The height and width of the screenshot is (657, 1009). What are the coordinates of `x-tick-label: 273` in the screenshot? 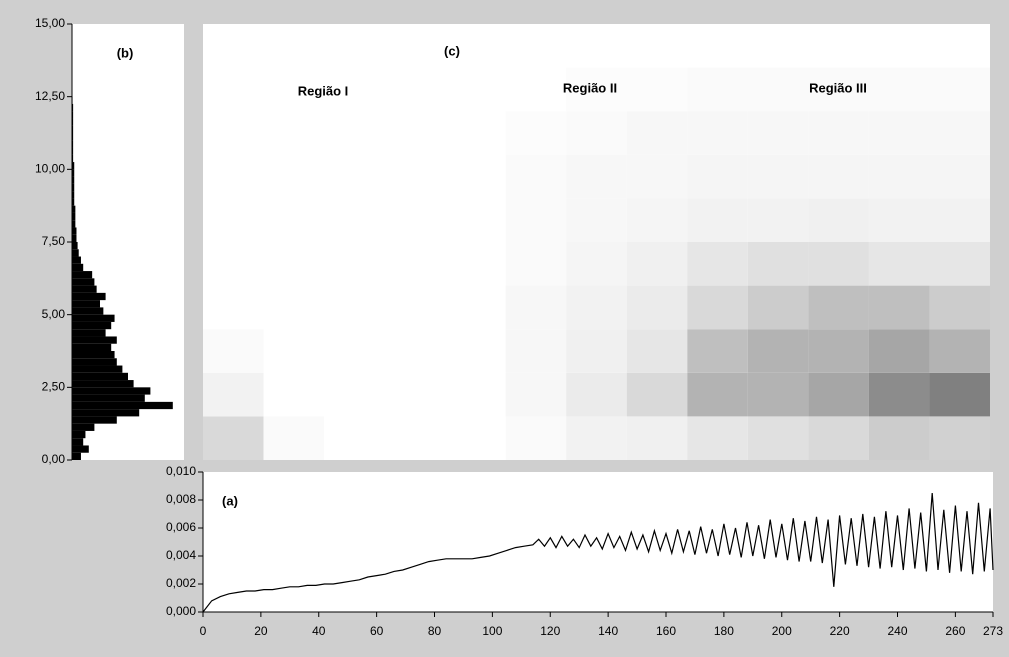 It's located at (993, 631).